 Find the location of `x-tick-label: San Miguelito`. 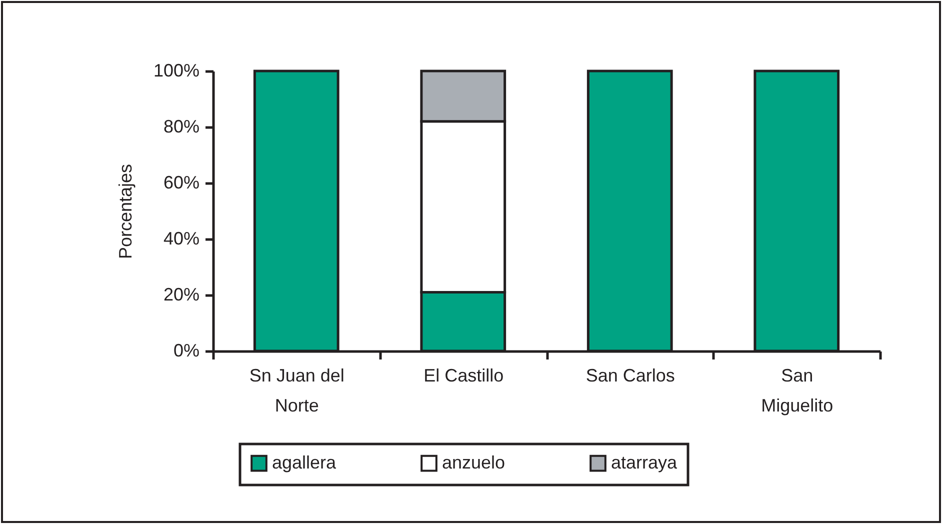

x-tick-label: San Miguelito is located at coordinates (797, 391).